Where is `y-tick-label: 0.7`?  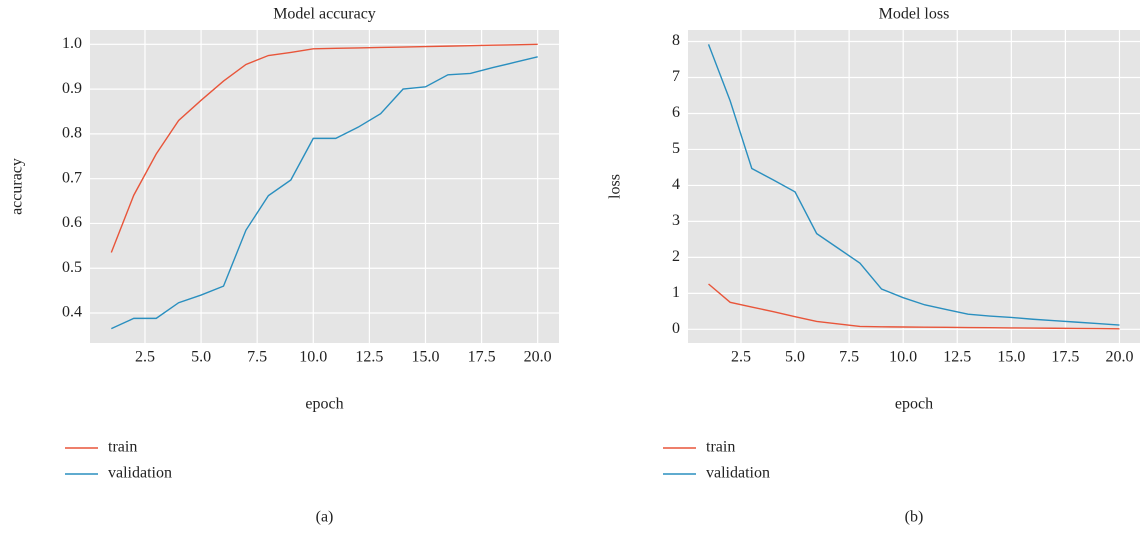
y-tick-label: 0.7 is located at coordinates (72, 177).